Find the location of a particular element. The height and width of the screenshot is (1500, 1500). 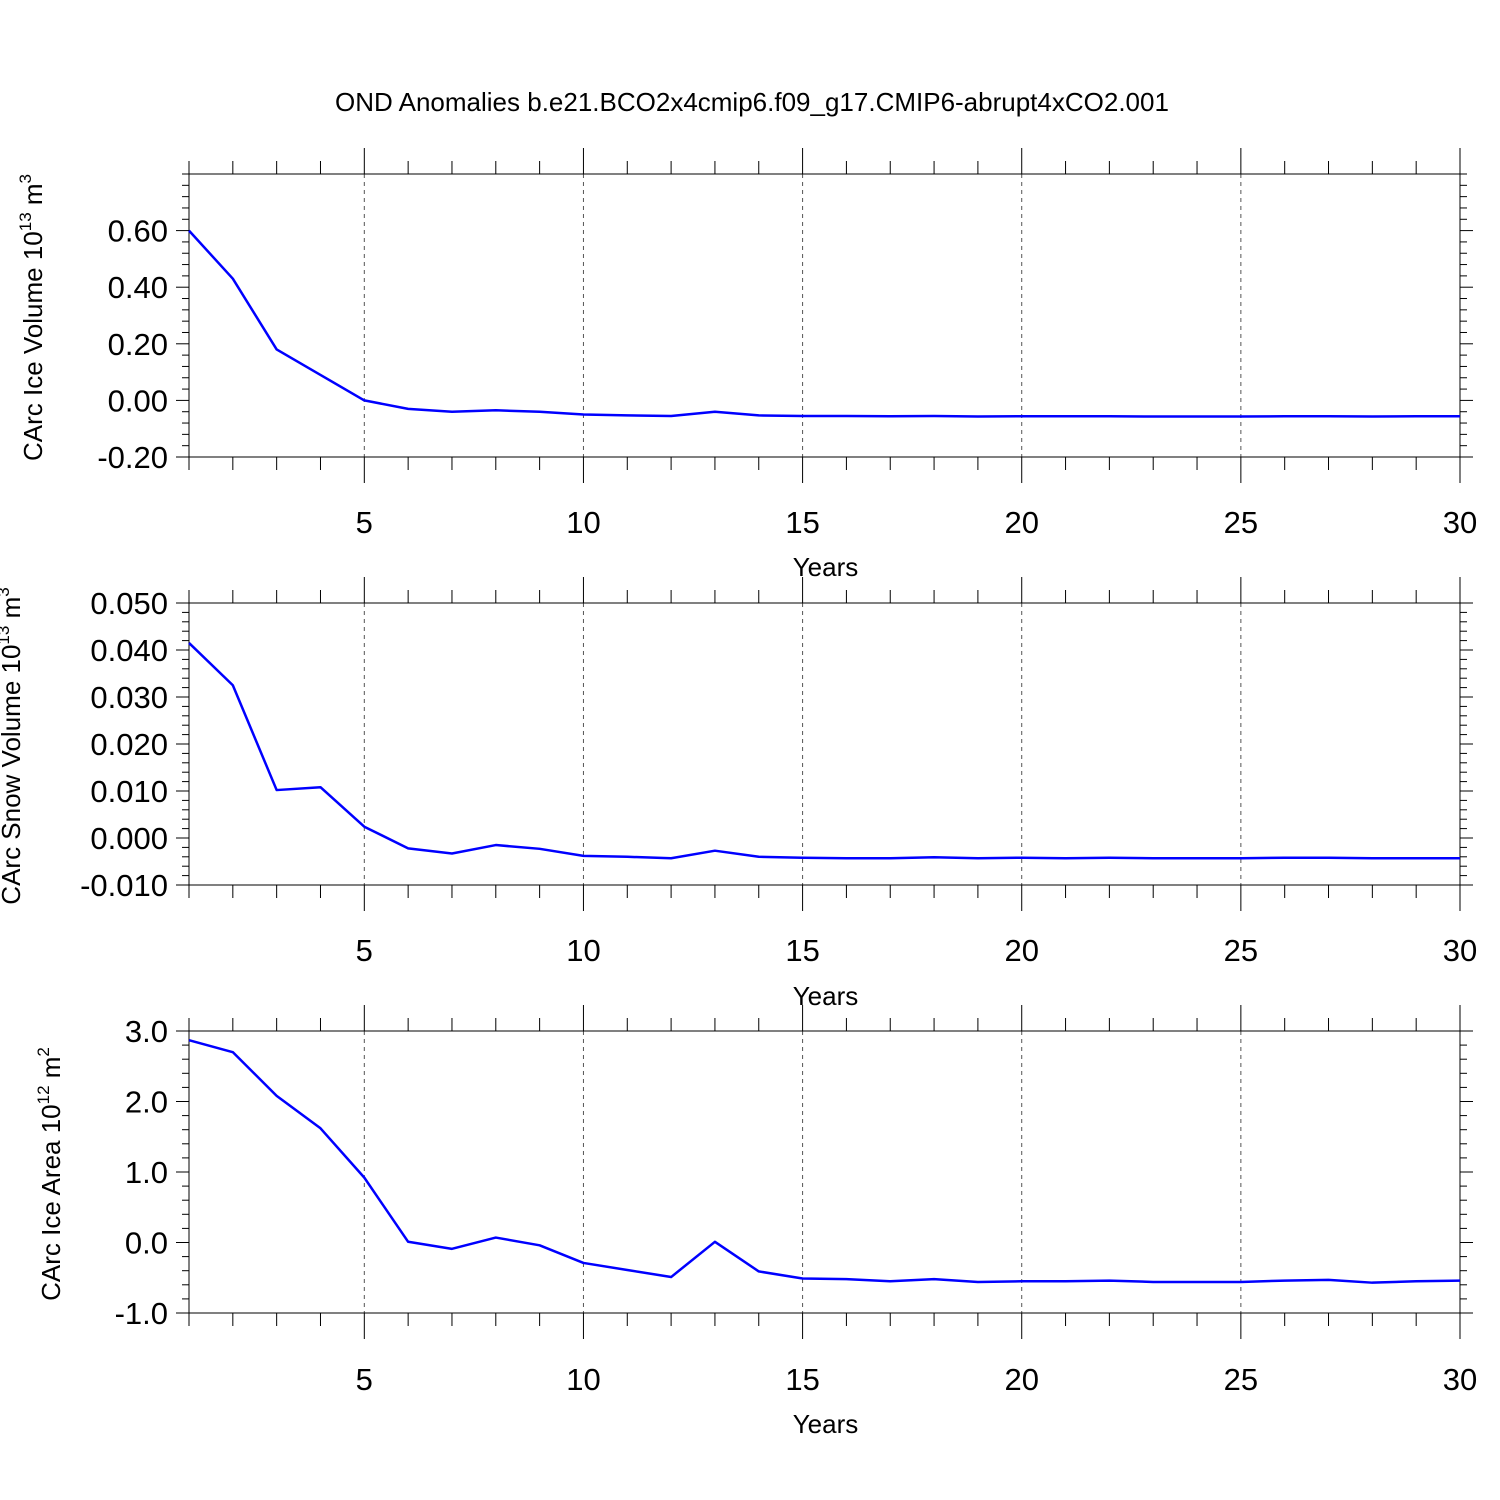

y-tick-label: 1.0 is located at coordinates (146, 1172).